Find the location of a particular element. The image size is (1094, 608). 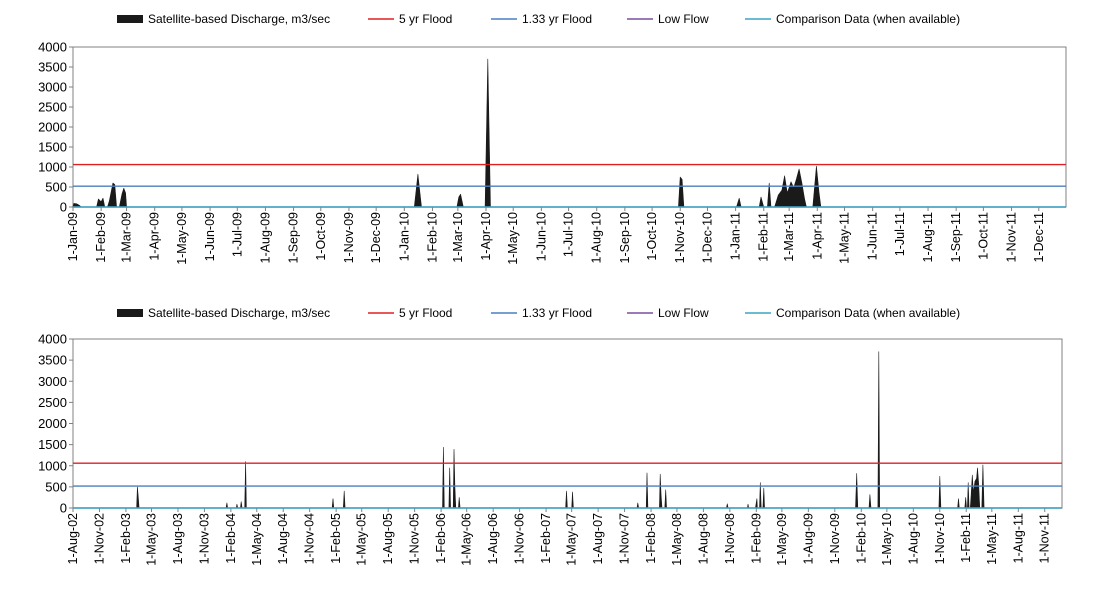

legend-swatch-discharge is located at coordinates (130, 313).